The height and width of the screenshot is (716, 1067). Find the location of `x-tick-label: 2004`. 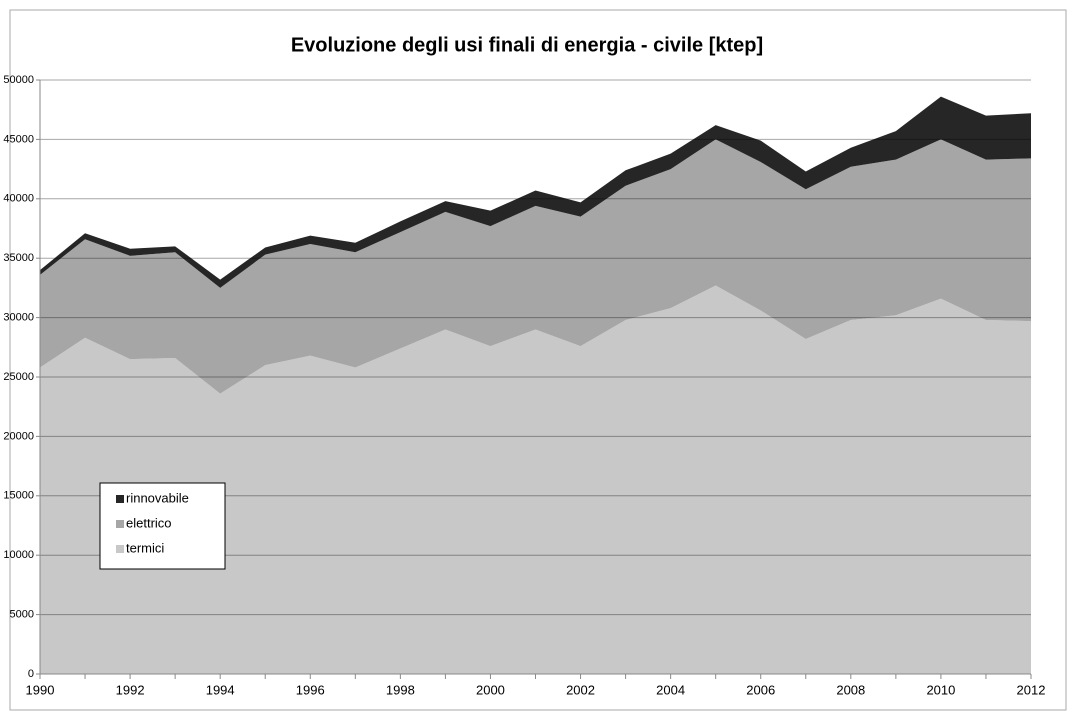

x-tick-label: 2004 is located at coordinates (670, 689).